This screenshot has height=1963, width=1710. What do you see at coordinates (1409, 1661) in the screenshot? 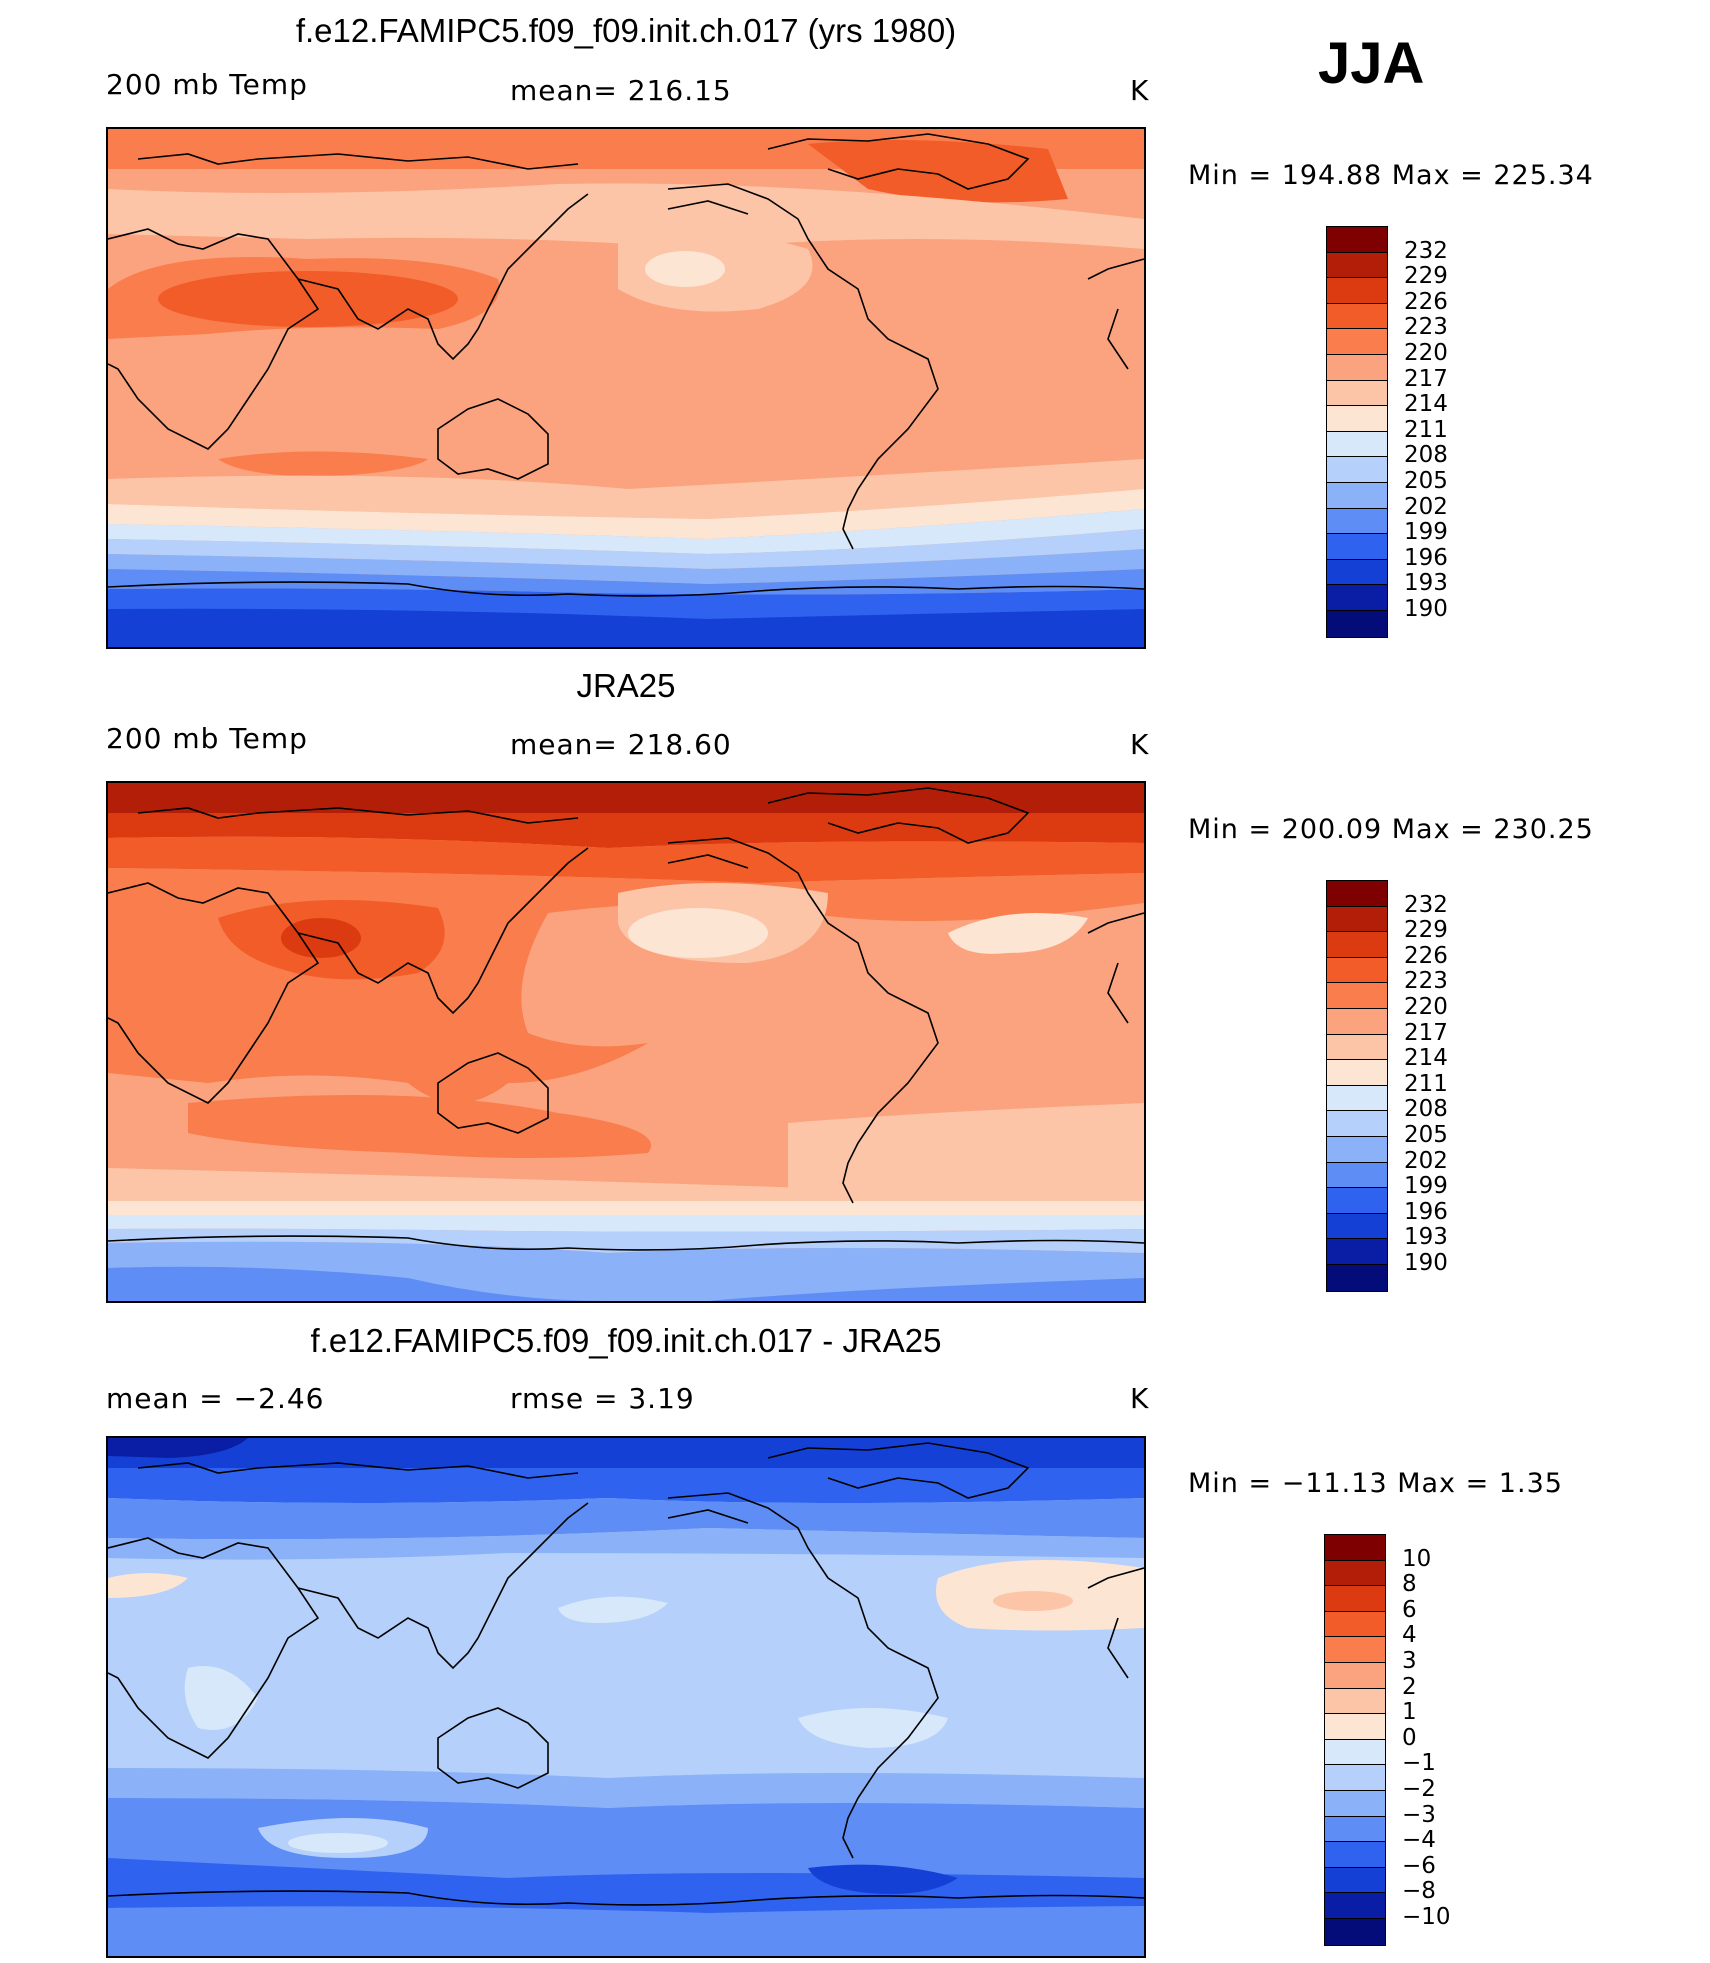
I see `colorbar-tick-label: 3` at bounding box center [1409, 1661].